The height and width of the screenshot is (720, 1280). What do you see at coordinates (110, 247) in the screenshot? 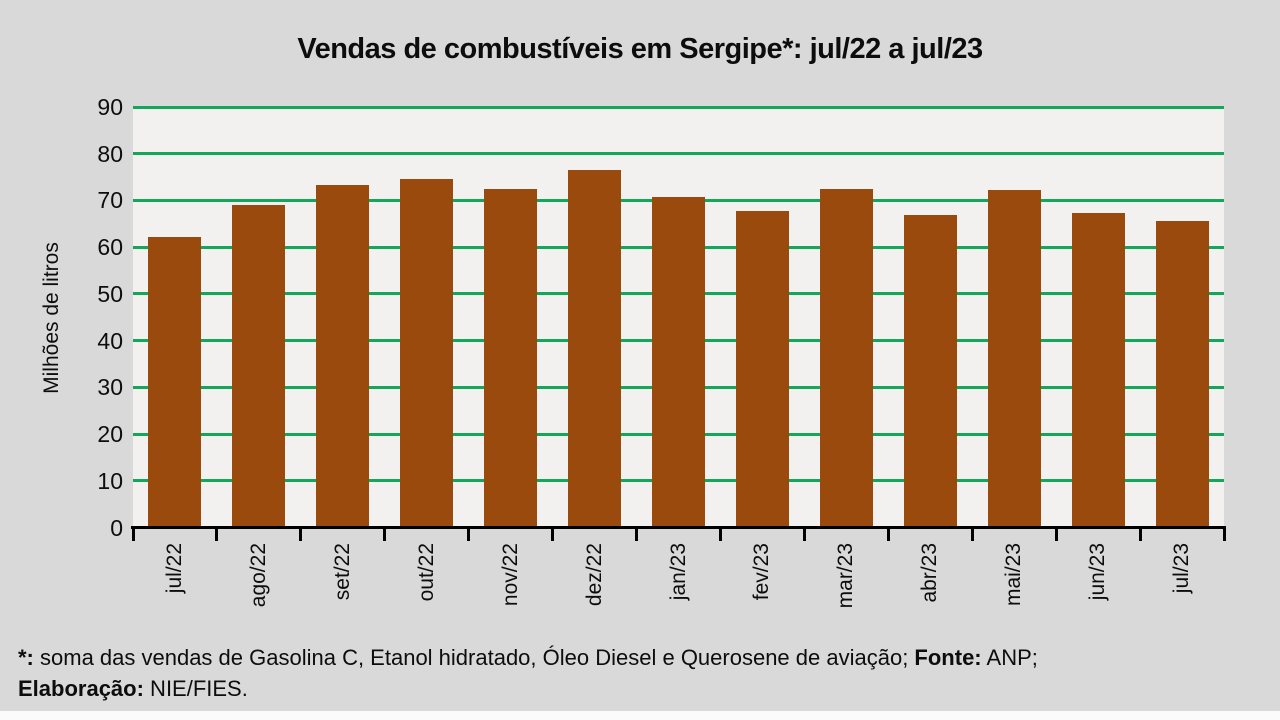
I see `y-tick-label: 60` at bounding box center [110, 247].